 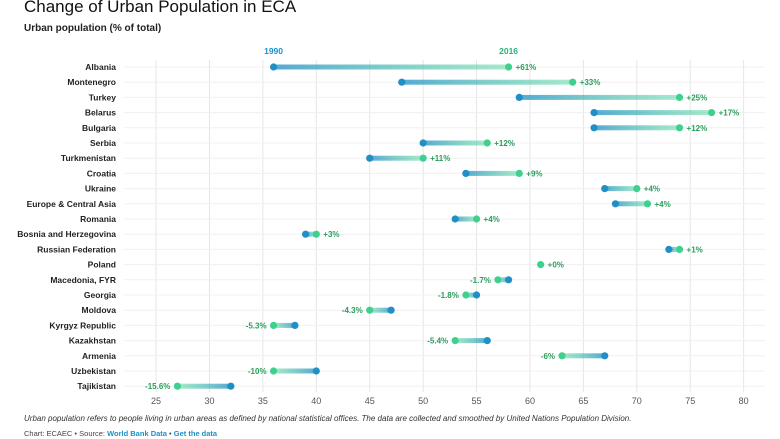 I want to click on row-label: Romania, so click(x=98, y=219).